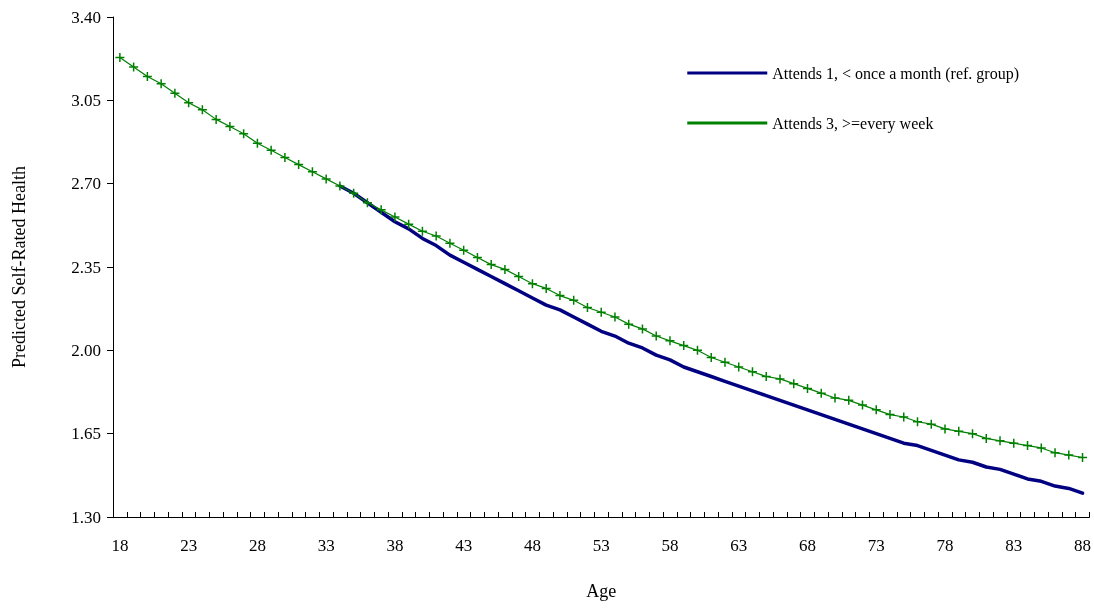  I want to click on y-tick-label: 1.65, so click(86, 434).